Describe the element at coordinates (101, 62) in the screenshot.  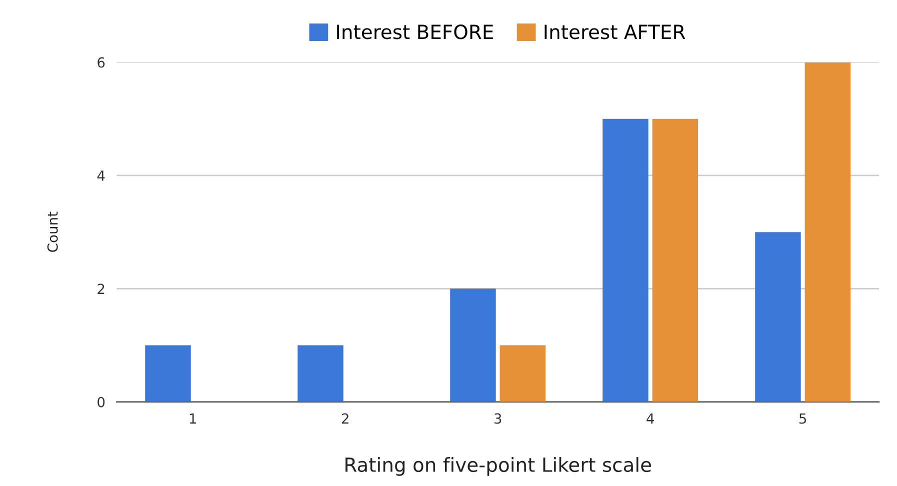
I see `y-tick-label: 6` at that location.